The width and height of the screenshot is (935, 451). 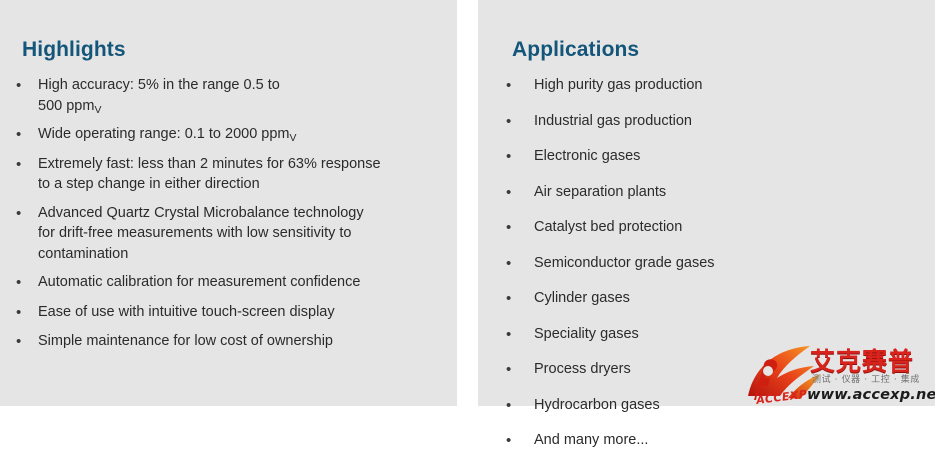 What do you see at coordinates (576, 49) in the screenshot?
I see `applications-title: Applications` at bounding box center [576, 49].